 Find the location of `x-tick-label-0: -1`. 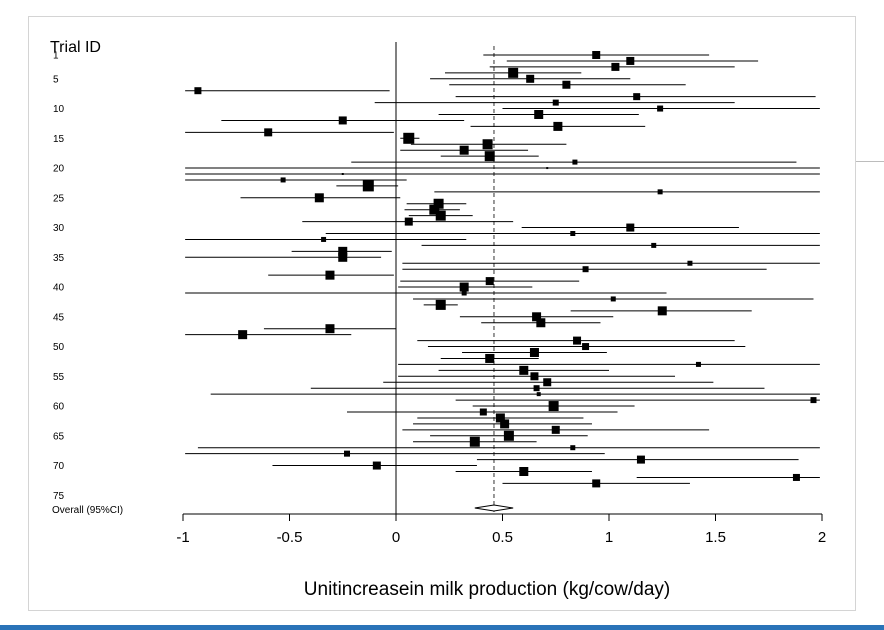

x-tick-label-0: -1 is located at coordinates (182, 537).